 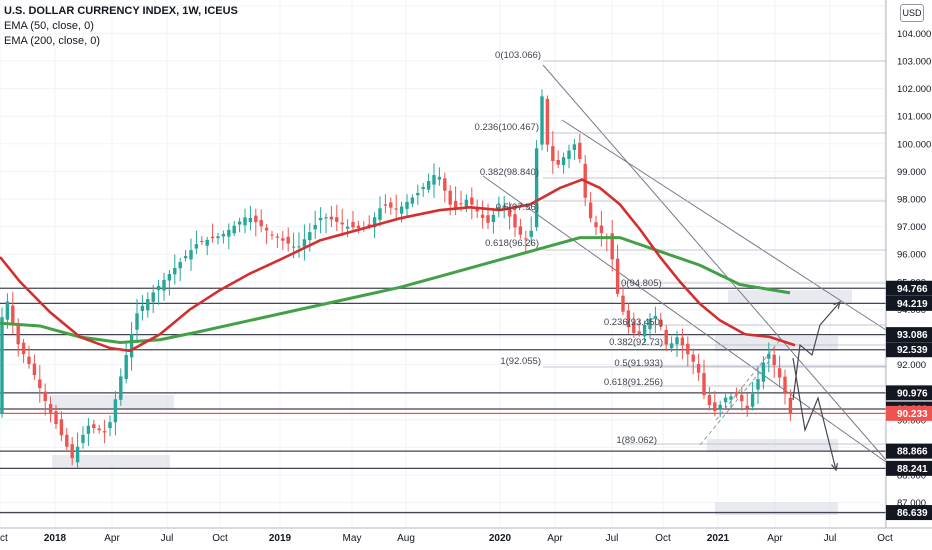 I want to click on fib-label: 0(94.805), so click(x=641, y=283).